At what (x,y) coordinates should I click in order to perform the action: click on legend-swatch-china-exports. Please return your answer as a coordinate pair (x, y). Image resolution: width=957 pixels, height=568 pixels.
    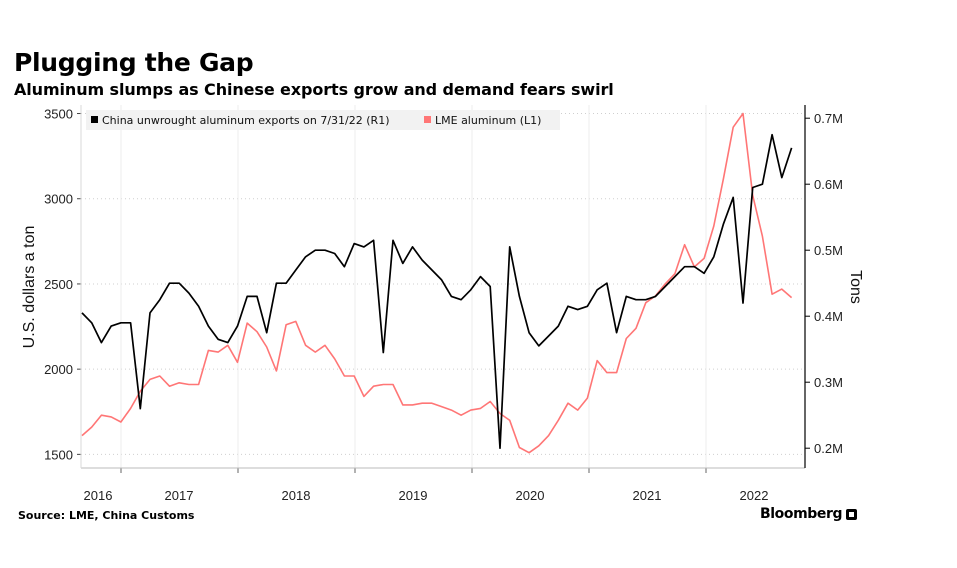
    Looking at the image, I should click on (94, 119).